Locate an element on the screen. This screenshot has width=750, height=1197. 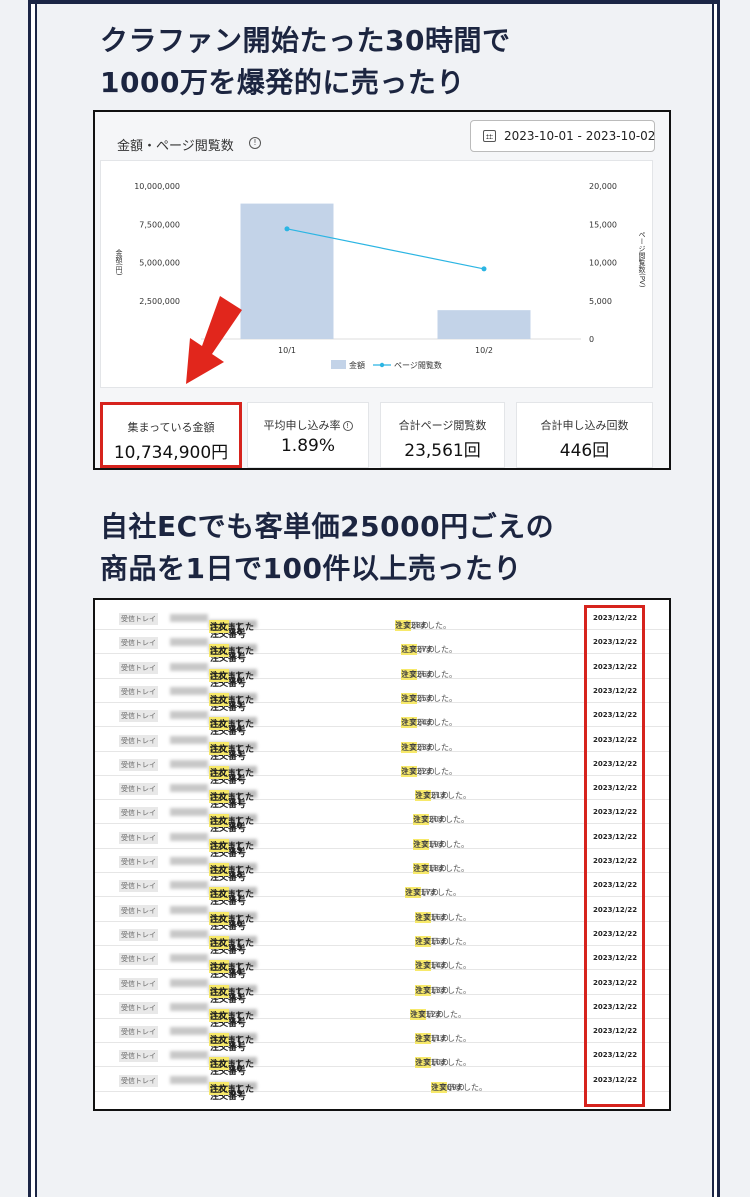
heading-line: 商品を1日で100件以上売ったり is located at coordinates (311, 568).